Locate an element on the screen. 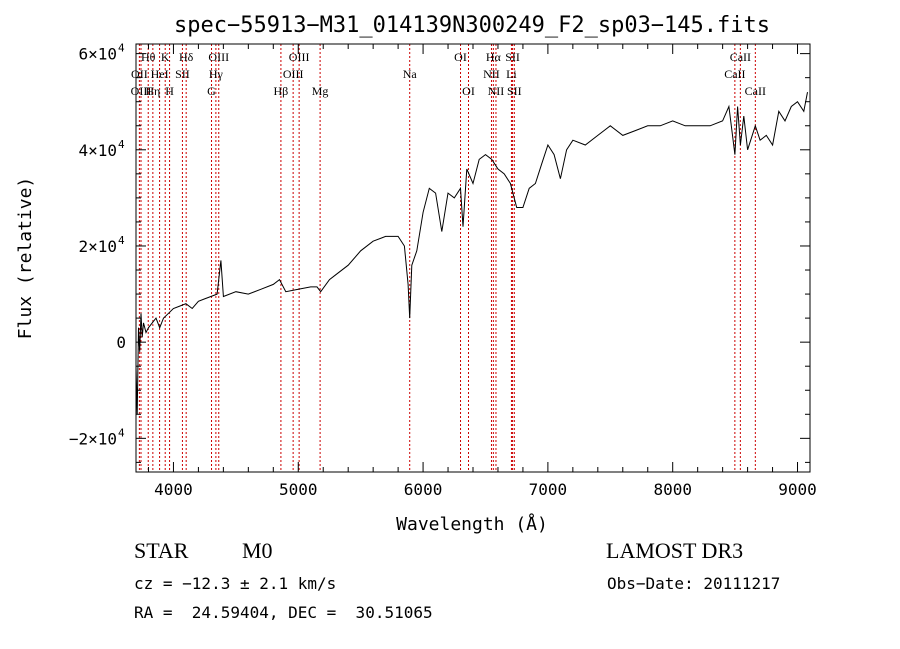  spectral-line-label-7: SII is located at coordinates (182, 74).